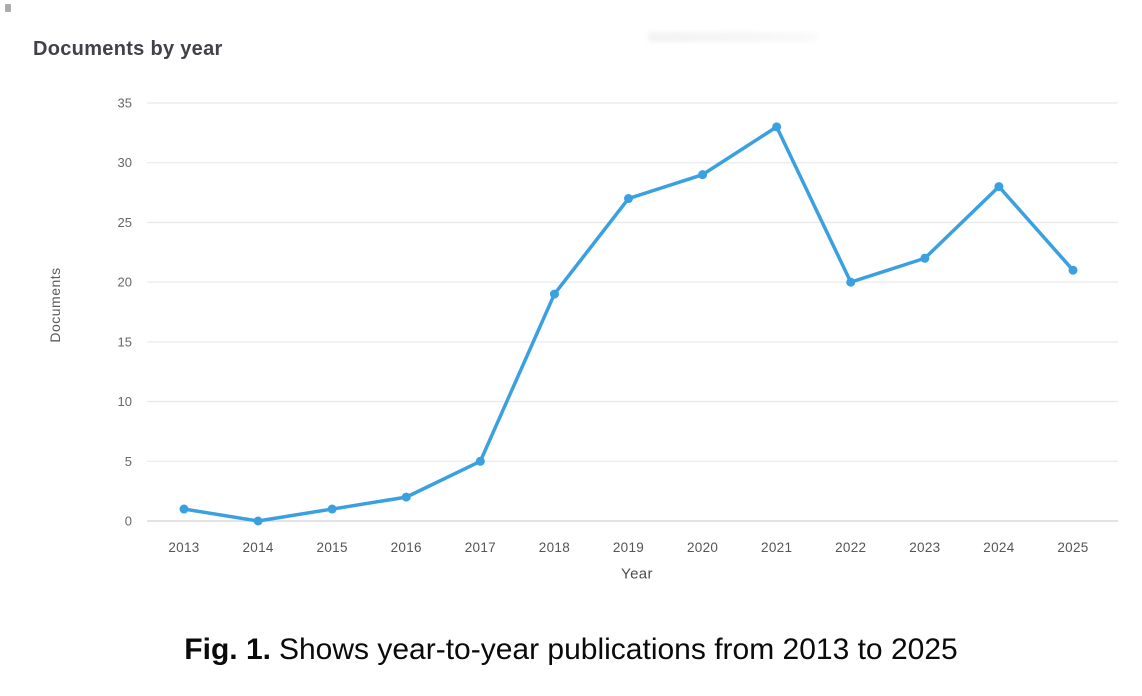 The height and width of the screenshot is (696, 1142). Describe the element at coordinates (1072, 547) in the screenshot. I see `x-tick-label: 2025` at that location.